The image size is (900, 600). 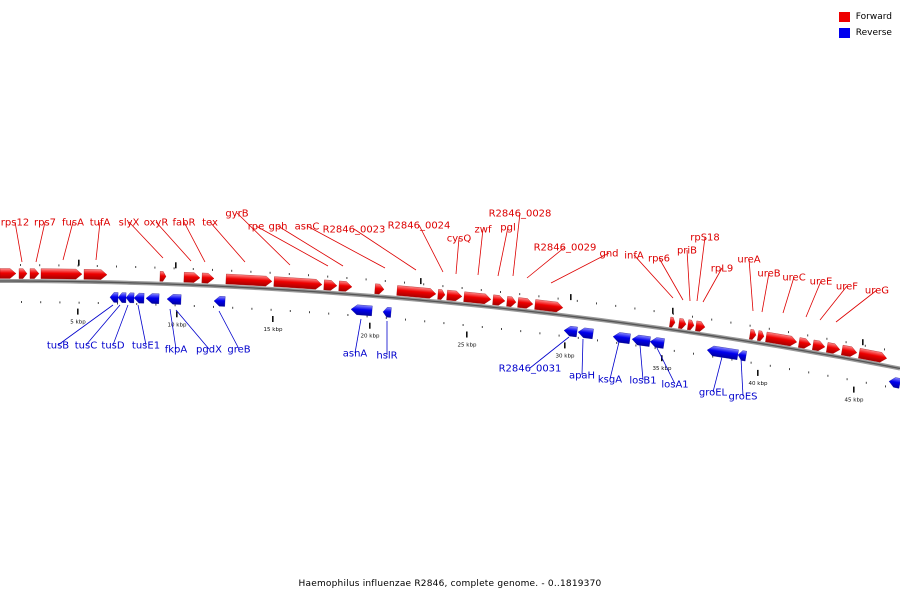 What do you see at coordinates (507, 228) in the screenshot?
I see `label-forward: pgl` at bounding box center [507, 228].